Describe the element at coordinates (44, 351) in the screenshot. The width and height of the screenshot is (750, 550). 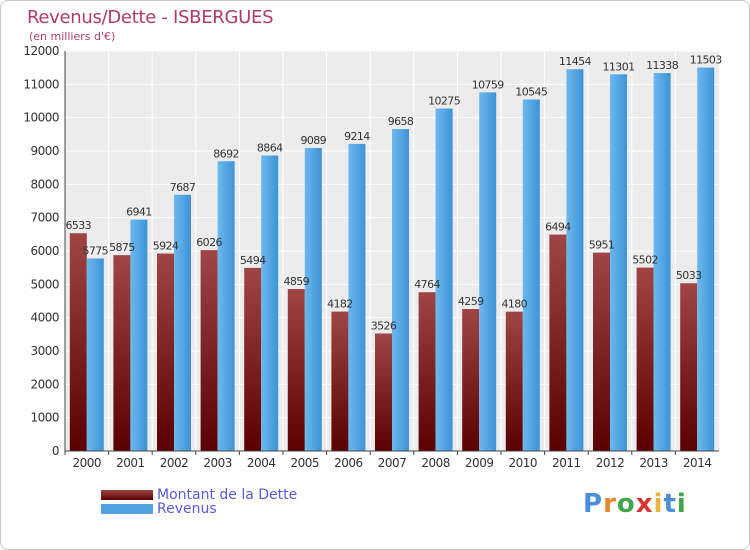
I see `y-tick-label: 3000` at that location.